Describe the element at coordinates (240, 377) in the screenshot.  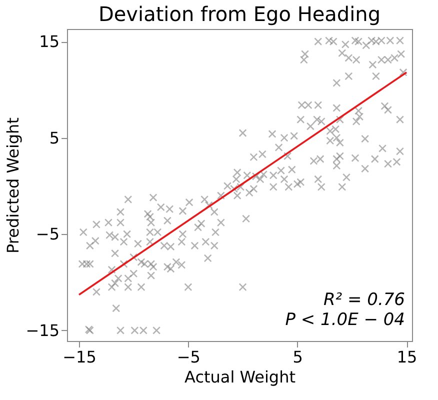
I see `x-axis-title: Actual Weight` at that location.